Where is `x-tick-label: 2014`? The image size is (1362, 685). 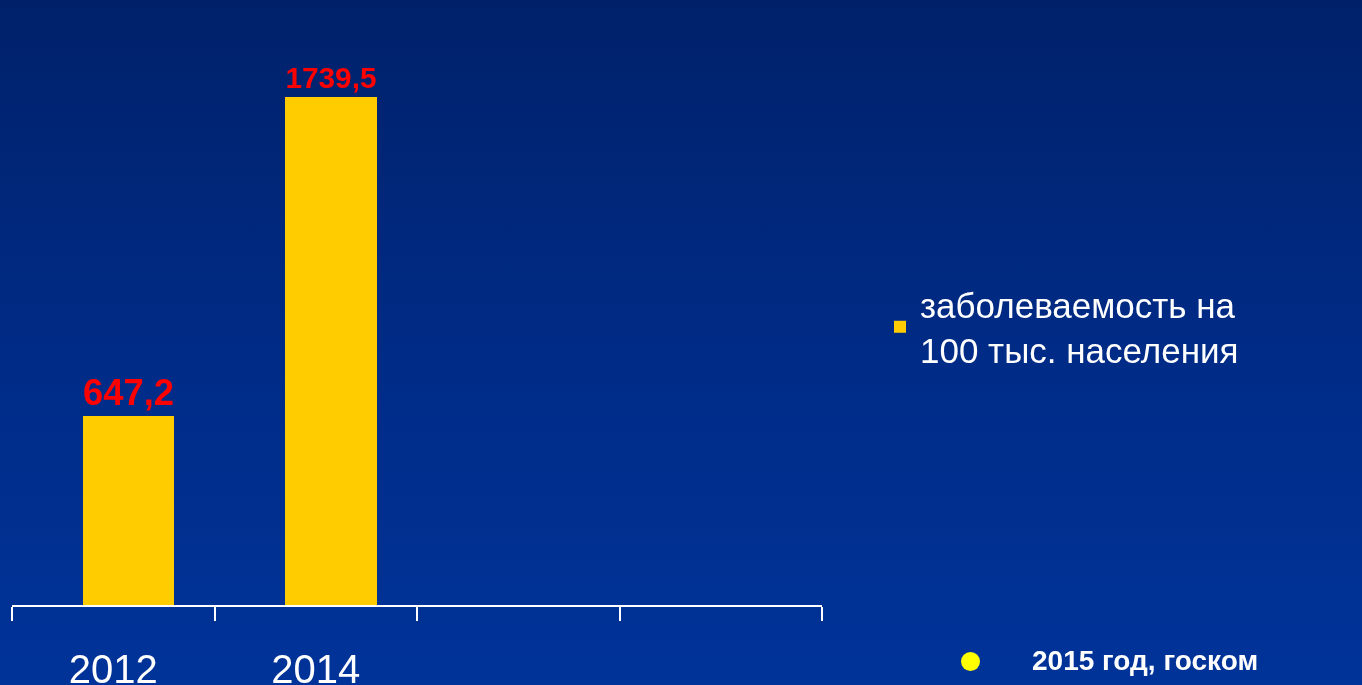 x-tick-label: 2014 is located at coordinates (316, 666).